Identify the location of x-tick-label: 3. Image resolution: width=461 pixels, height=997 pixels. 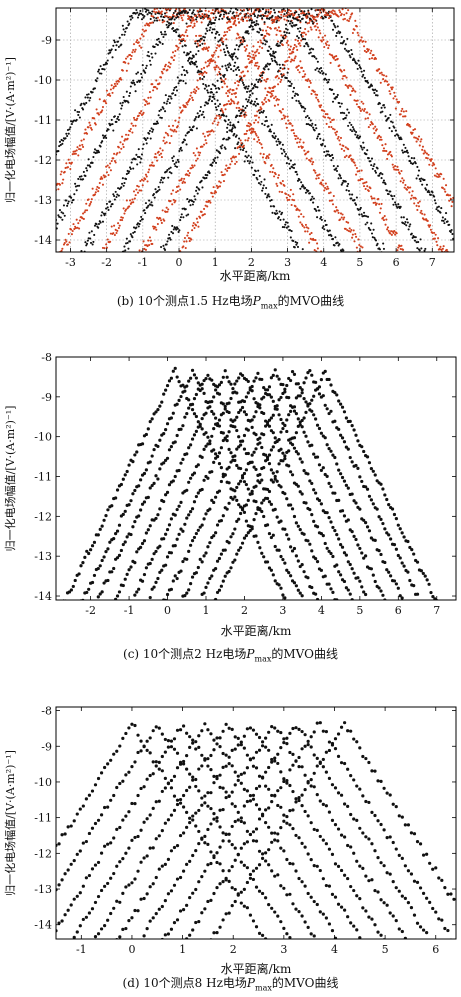
(287, 262).